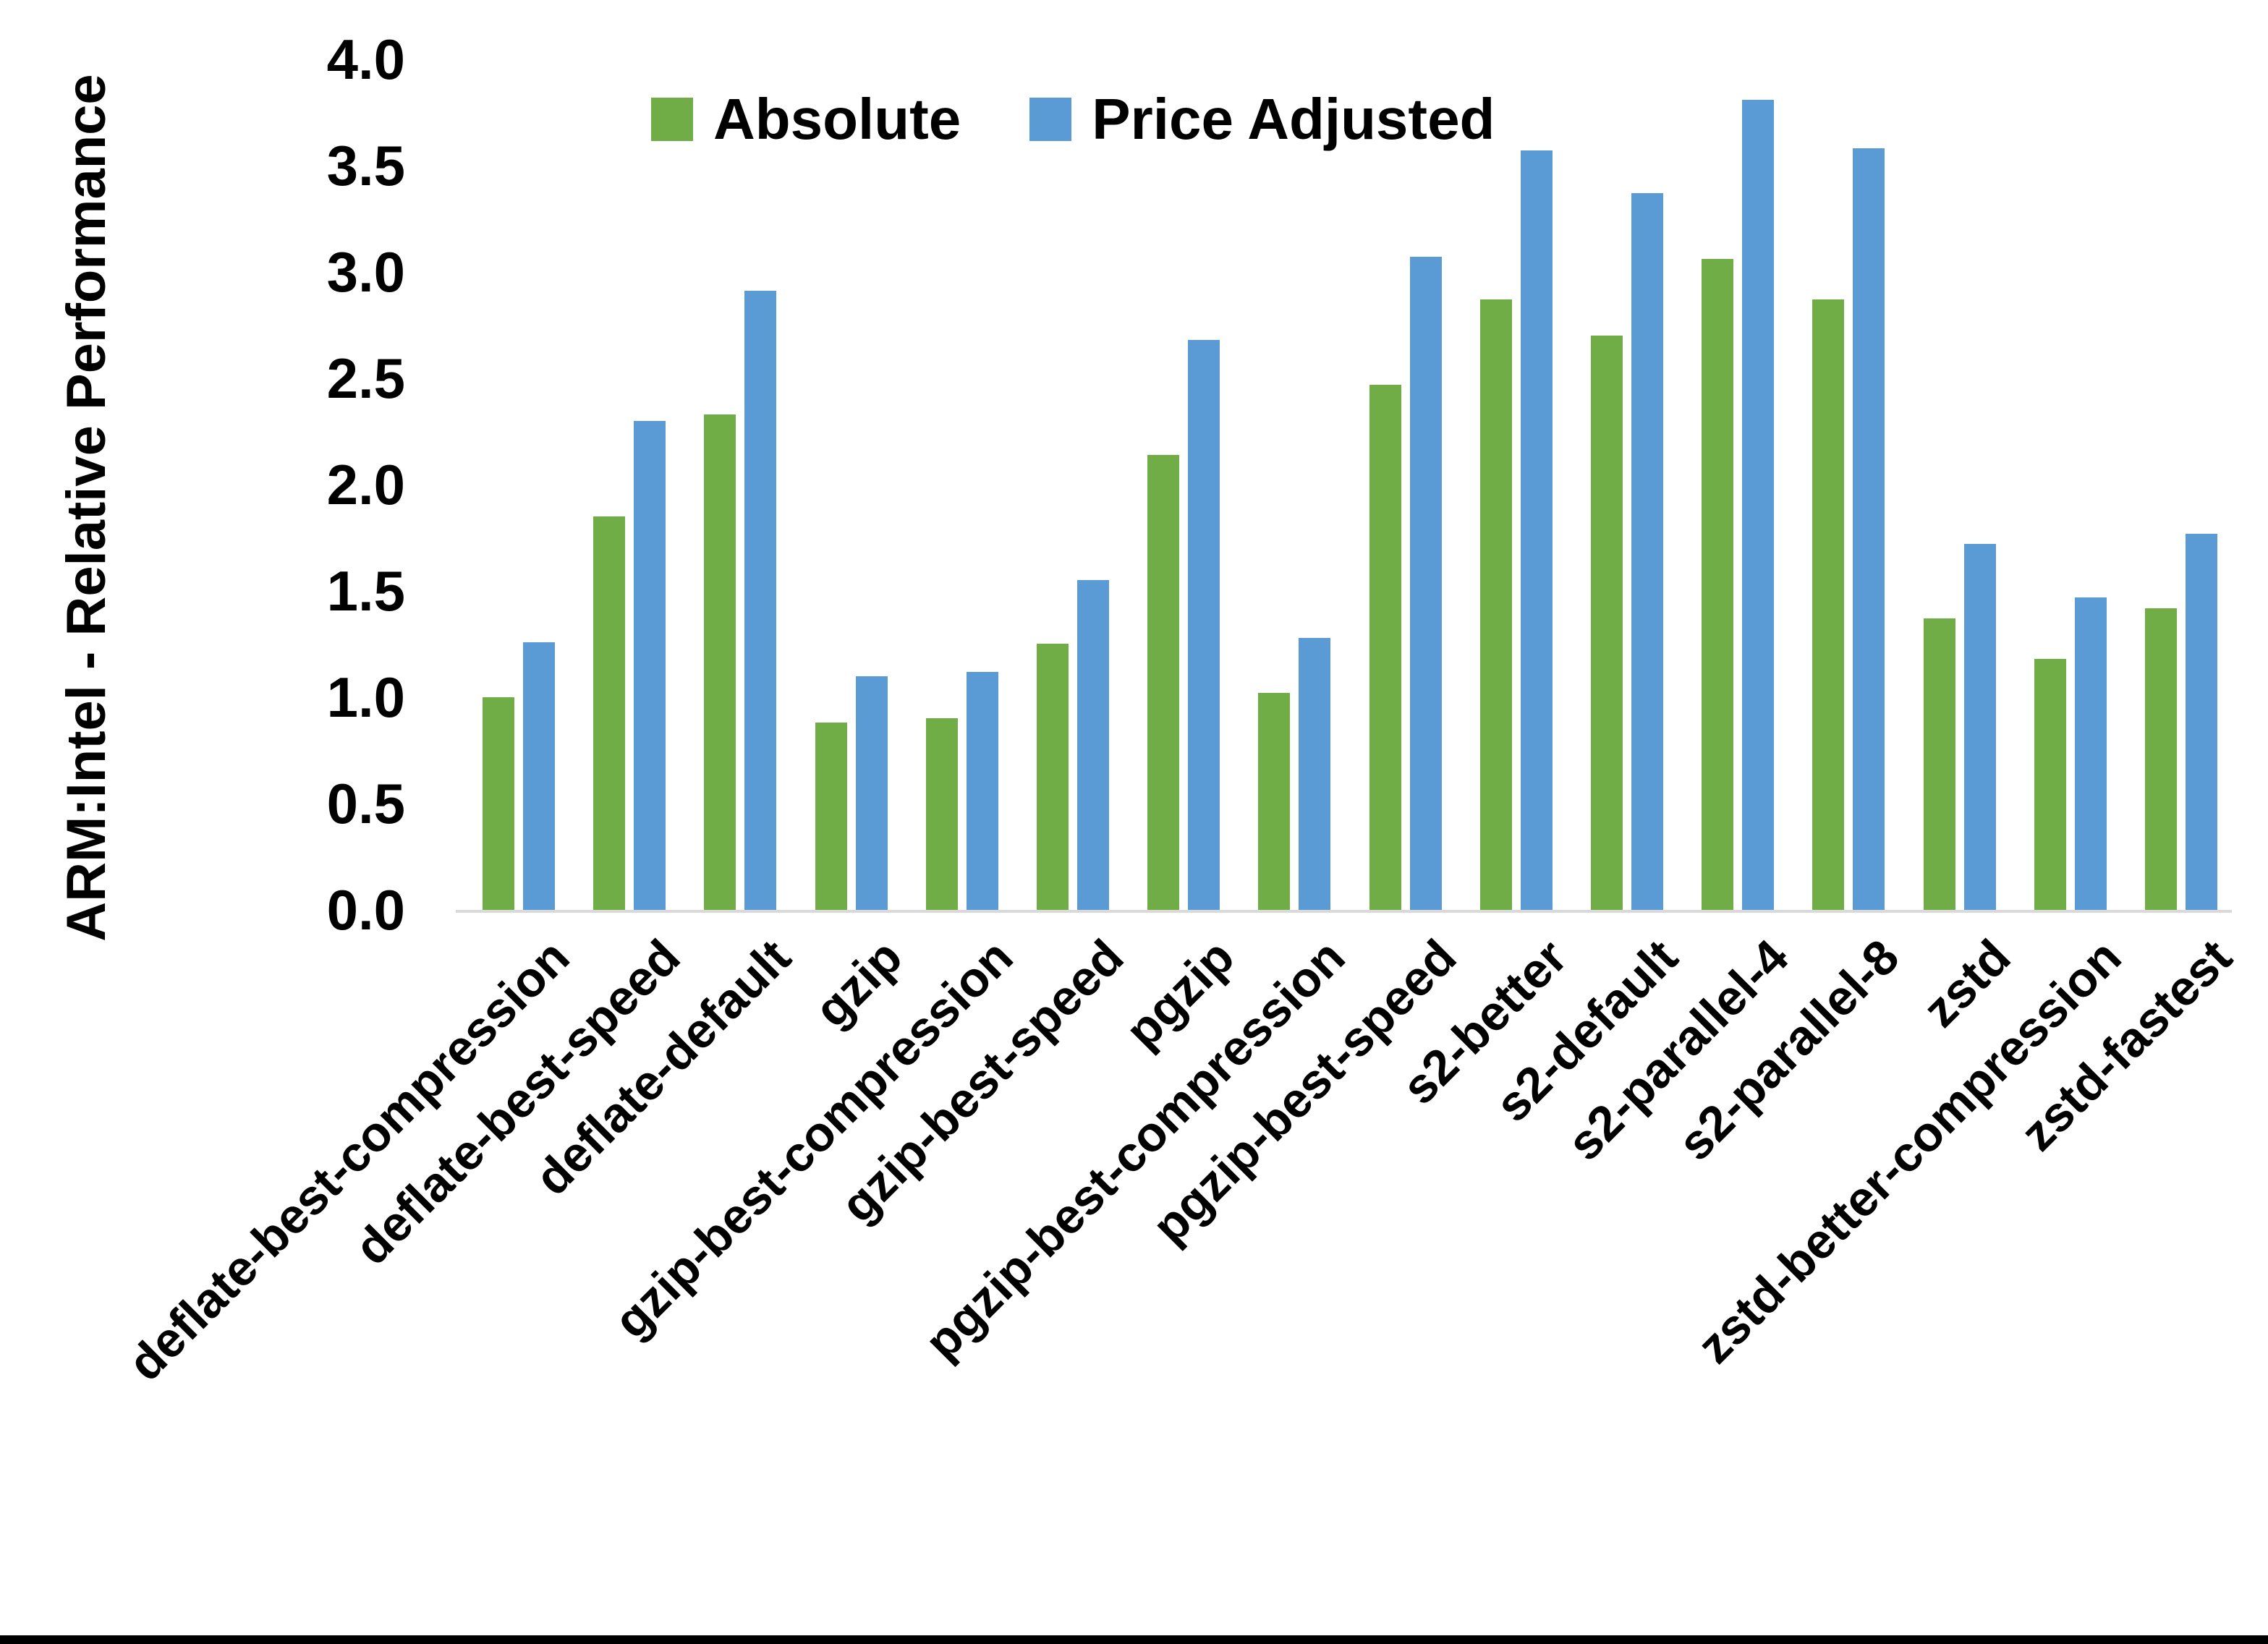  Describe the element at coordinates (609, 713) in the screenshot. I see `absolute-bar-deflate-best-speed` at that location.